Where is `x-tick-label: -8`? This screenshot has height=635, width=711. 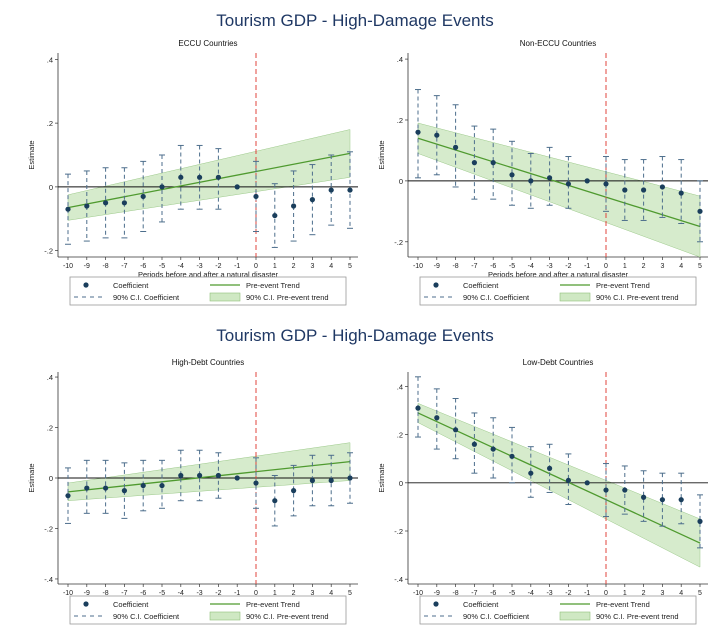
x-tick-label: -8 is located at coordinates (105, 266).